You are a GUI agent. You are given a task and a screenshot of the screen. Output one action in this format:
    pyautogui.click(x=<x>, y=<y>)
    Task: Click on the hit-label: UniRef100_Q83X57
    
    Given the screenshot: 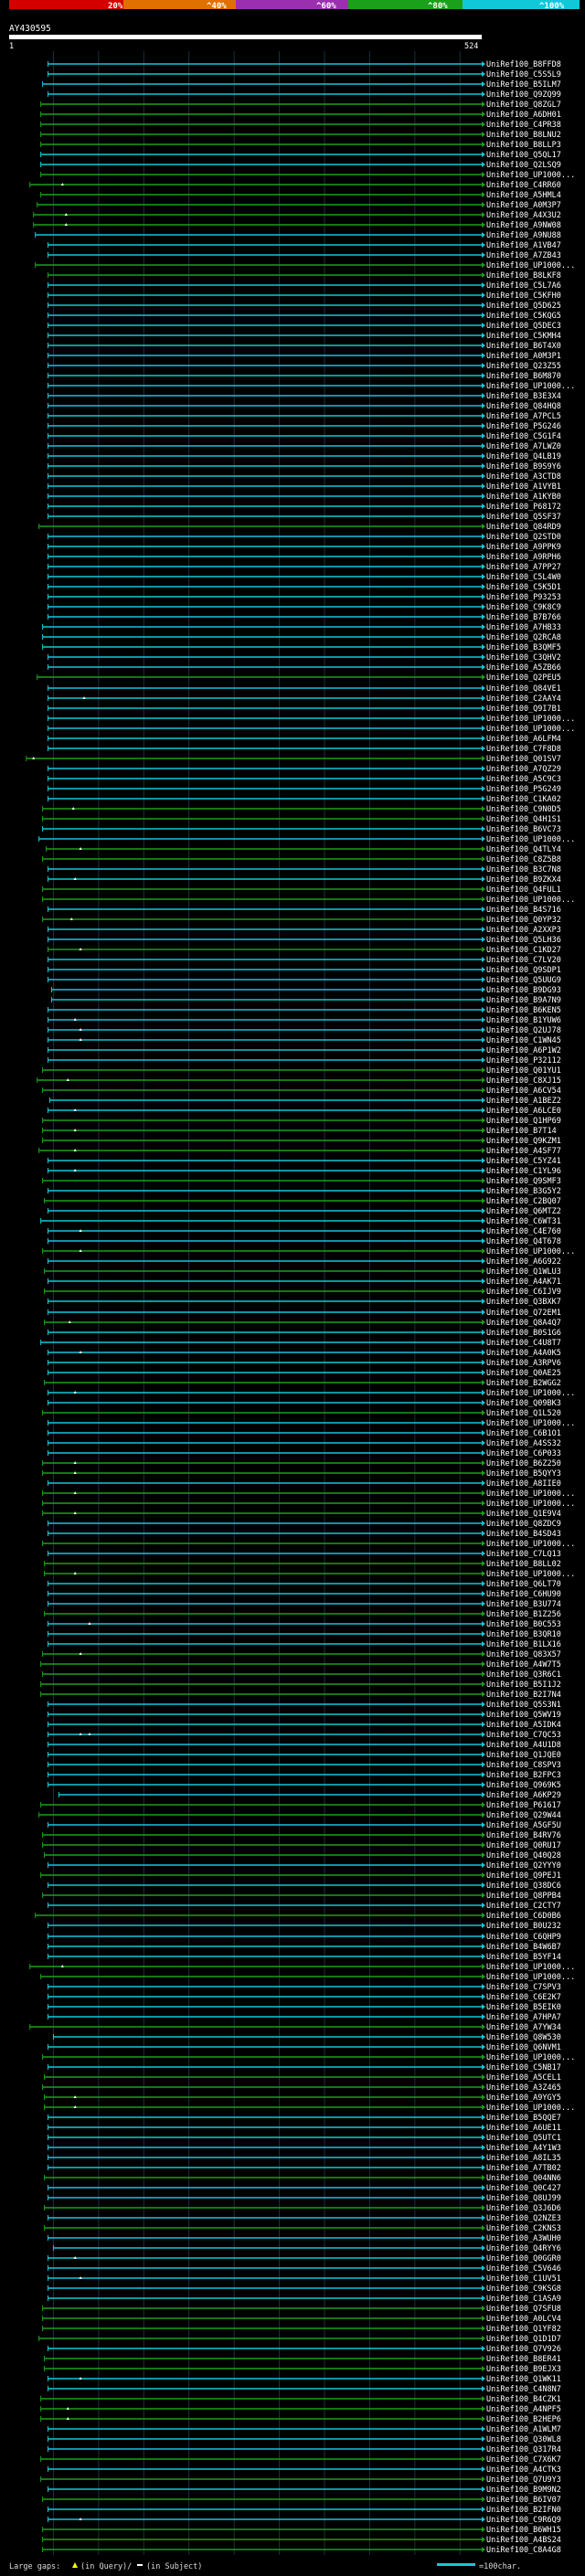 What is the action you would take?
    pyautogui.click(x=523, y=1654)
    